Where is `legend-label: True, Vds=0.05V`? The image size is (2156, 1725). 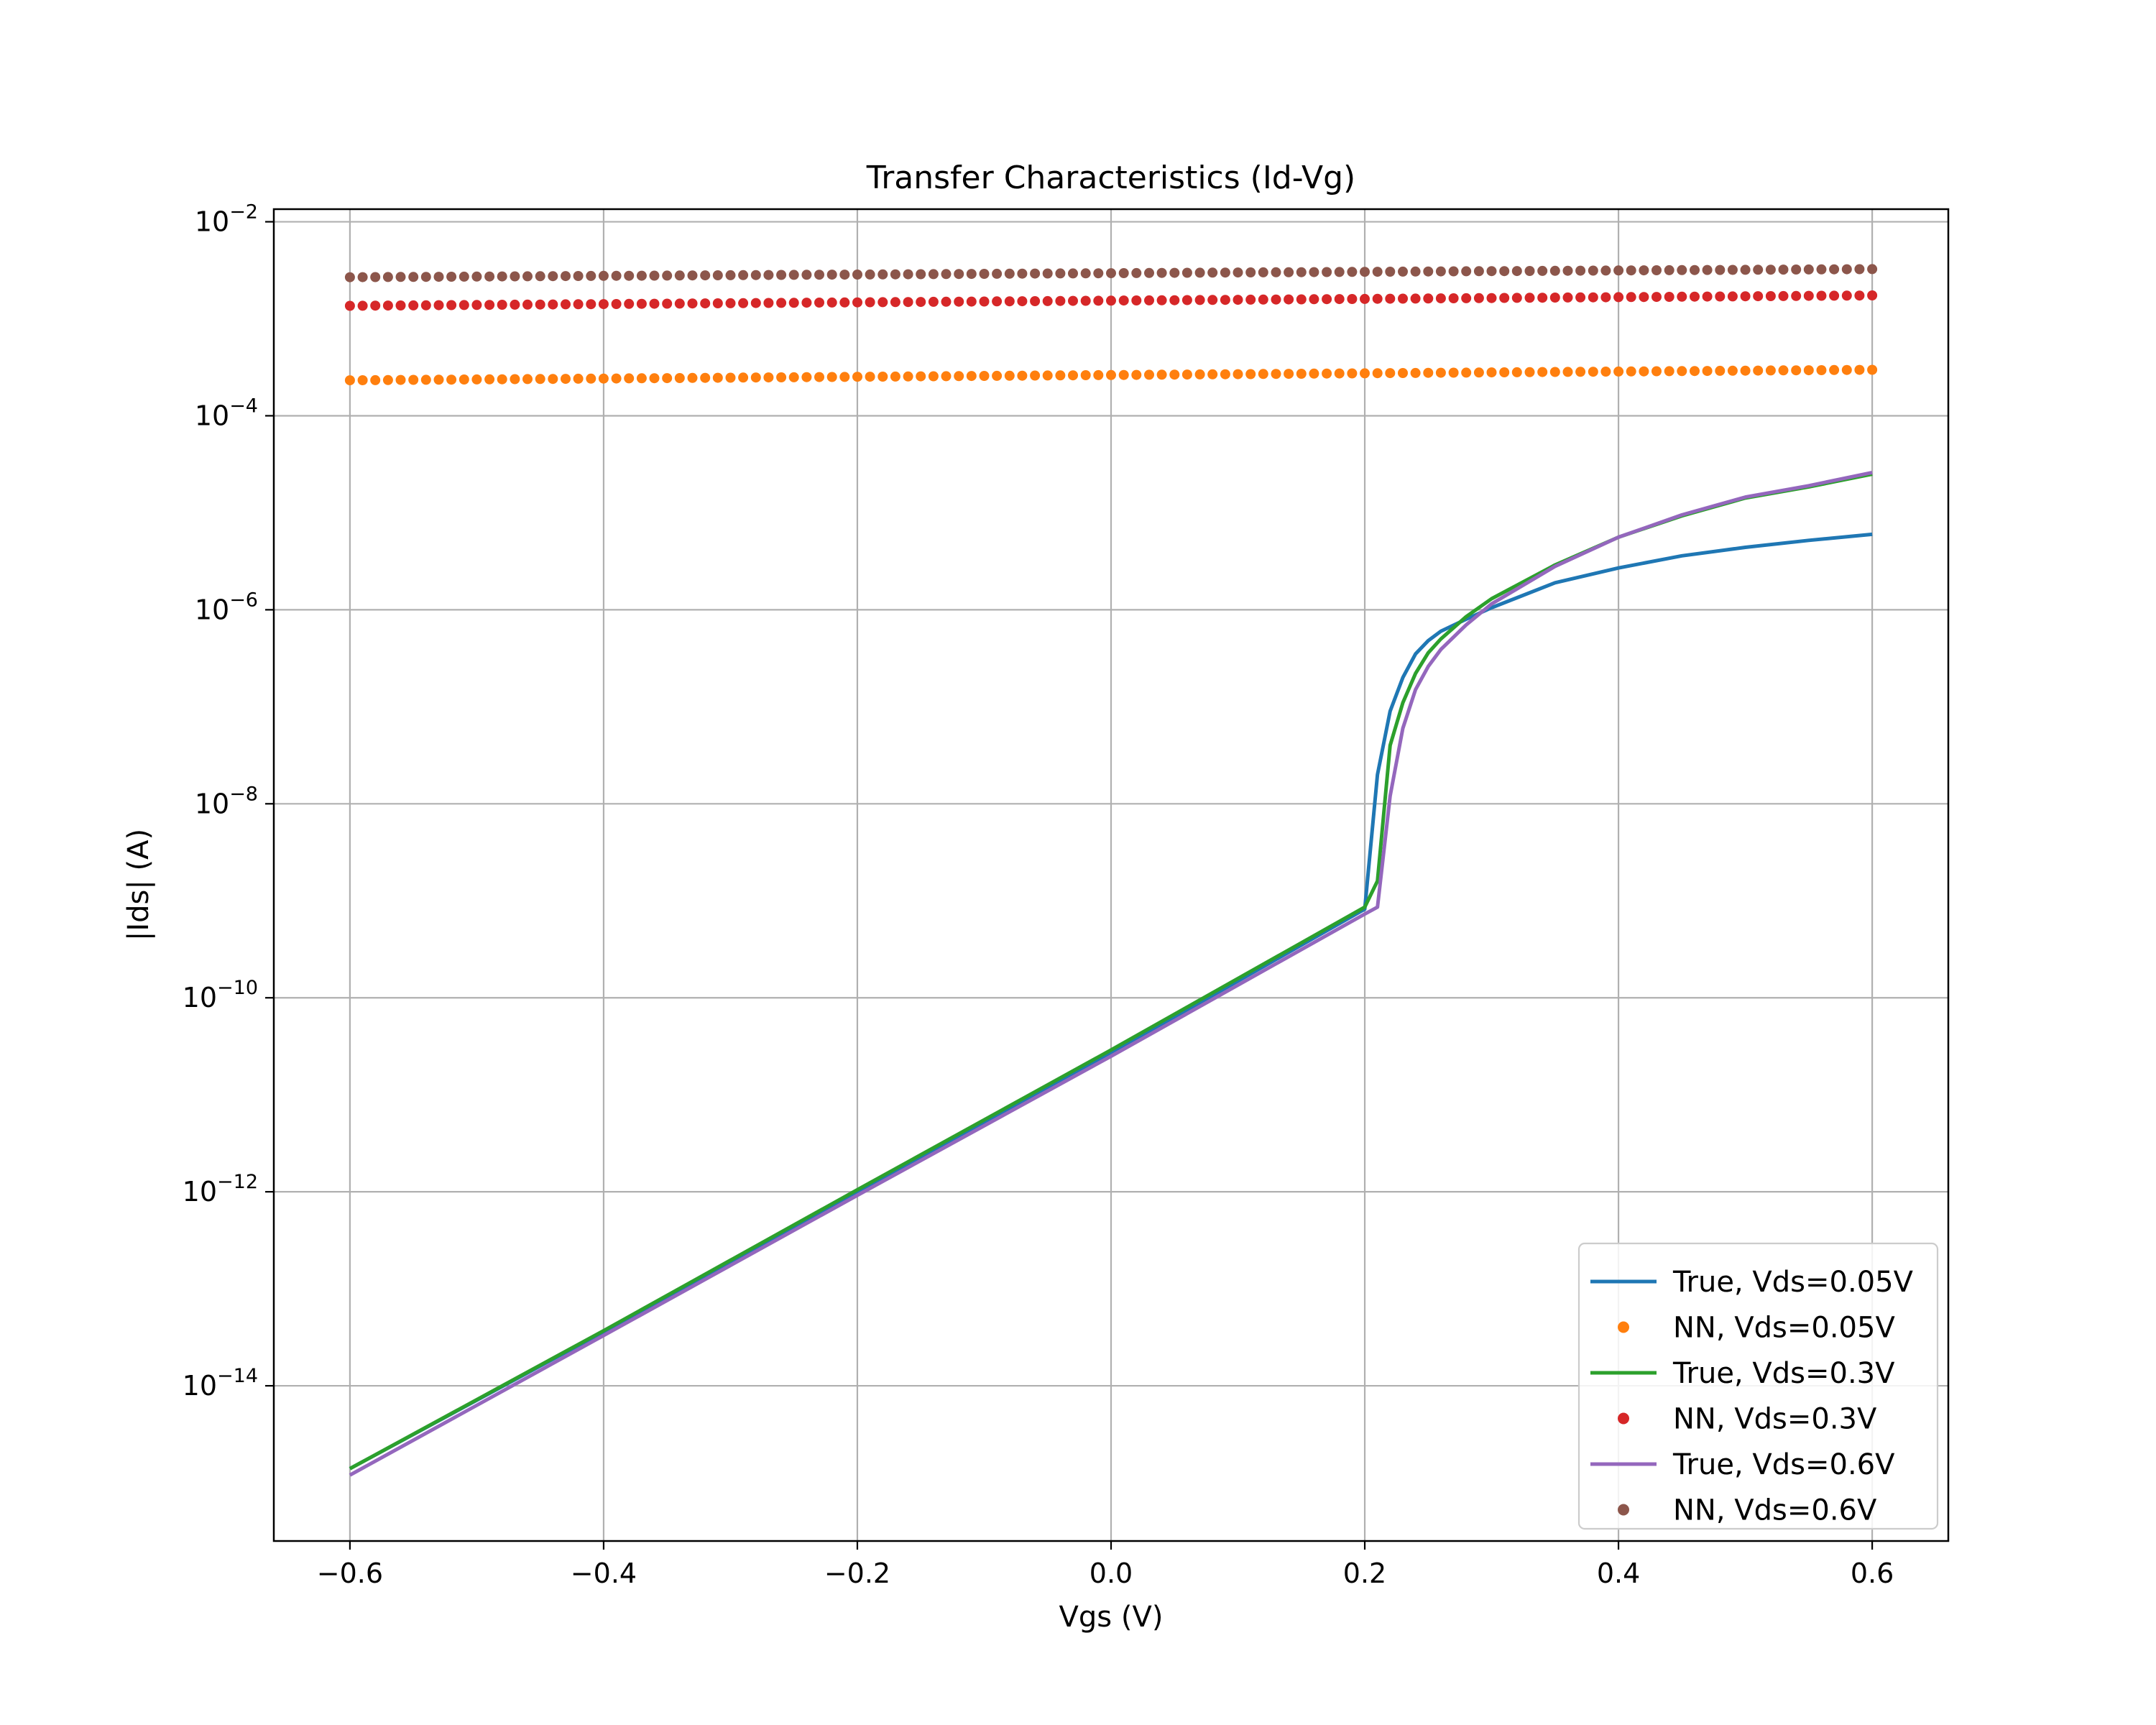 legend-label: True, Vds=0.05V is located at coordinates (1793, 1282).